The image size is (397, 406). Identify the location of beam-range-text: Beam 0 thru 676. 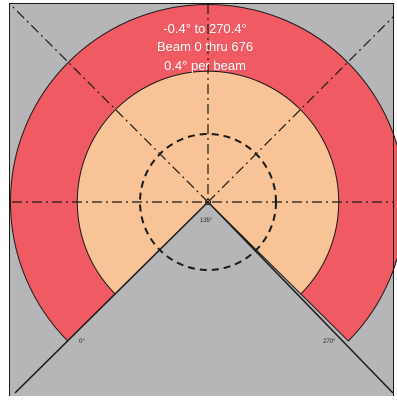
(205, 46).